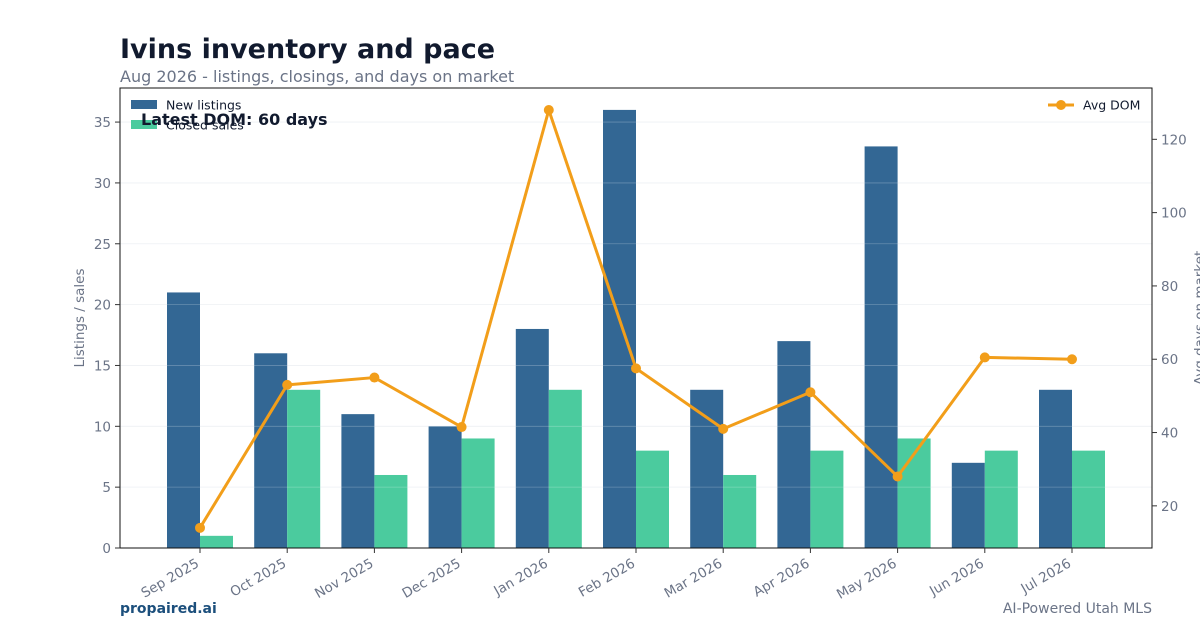 This screenshot has width=1200, height=630. What do you see at coordinates (102, 245) in the screenshot?
I see `y-tick-label: 25` at bounding box center [102, 245].